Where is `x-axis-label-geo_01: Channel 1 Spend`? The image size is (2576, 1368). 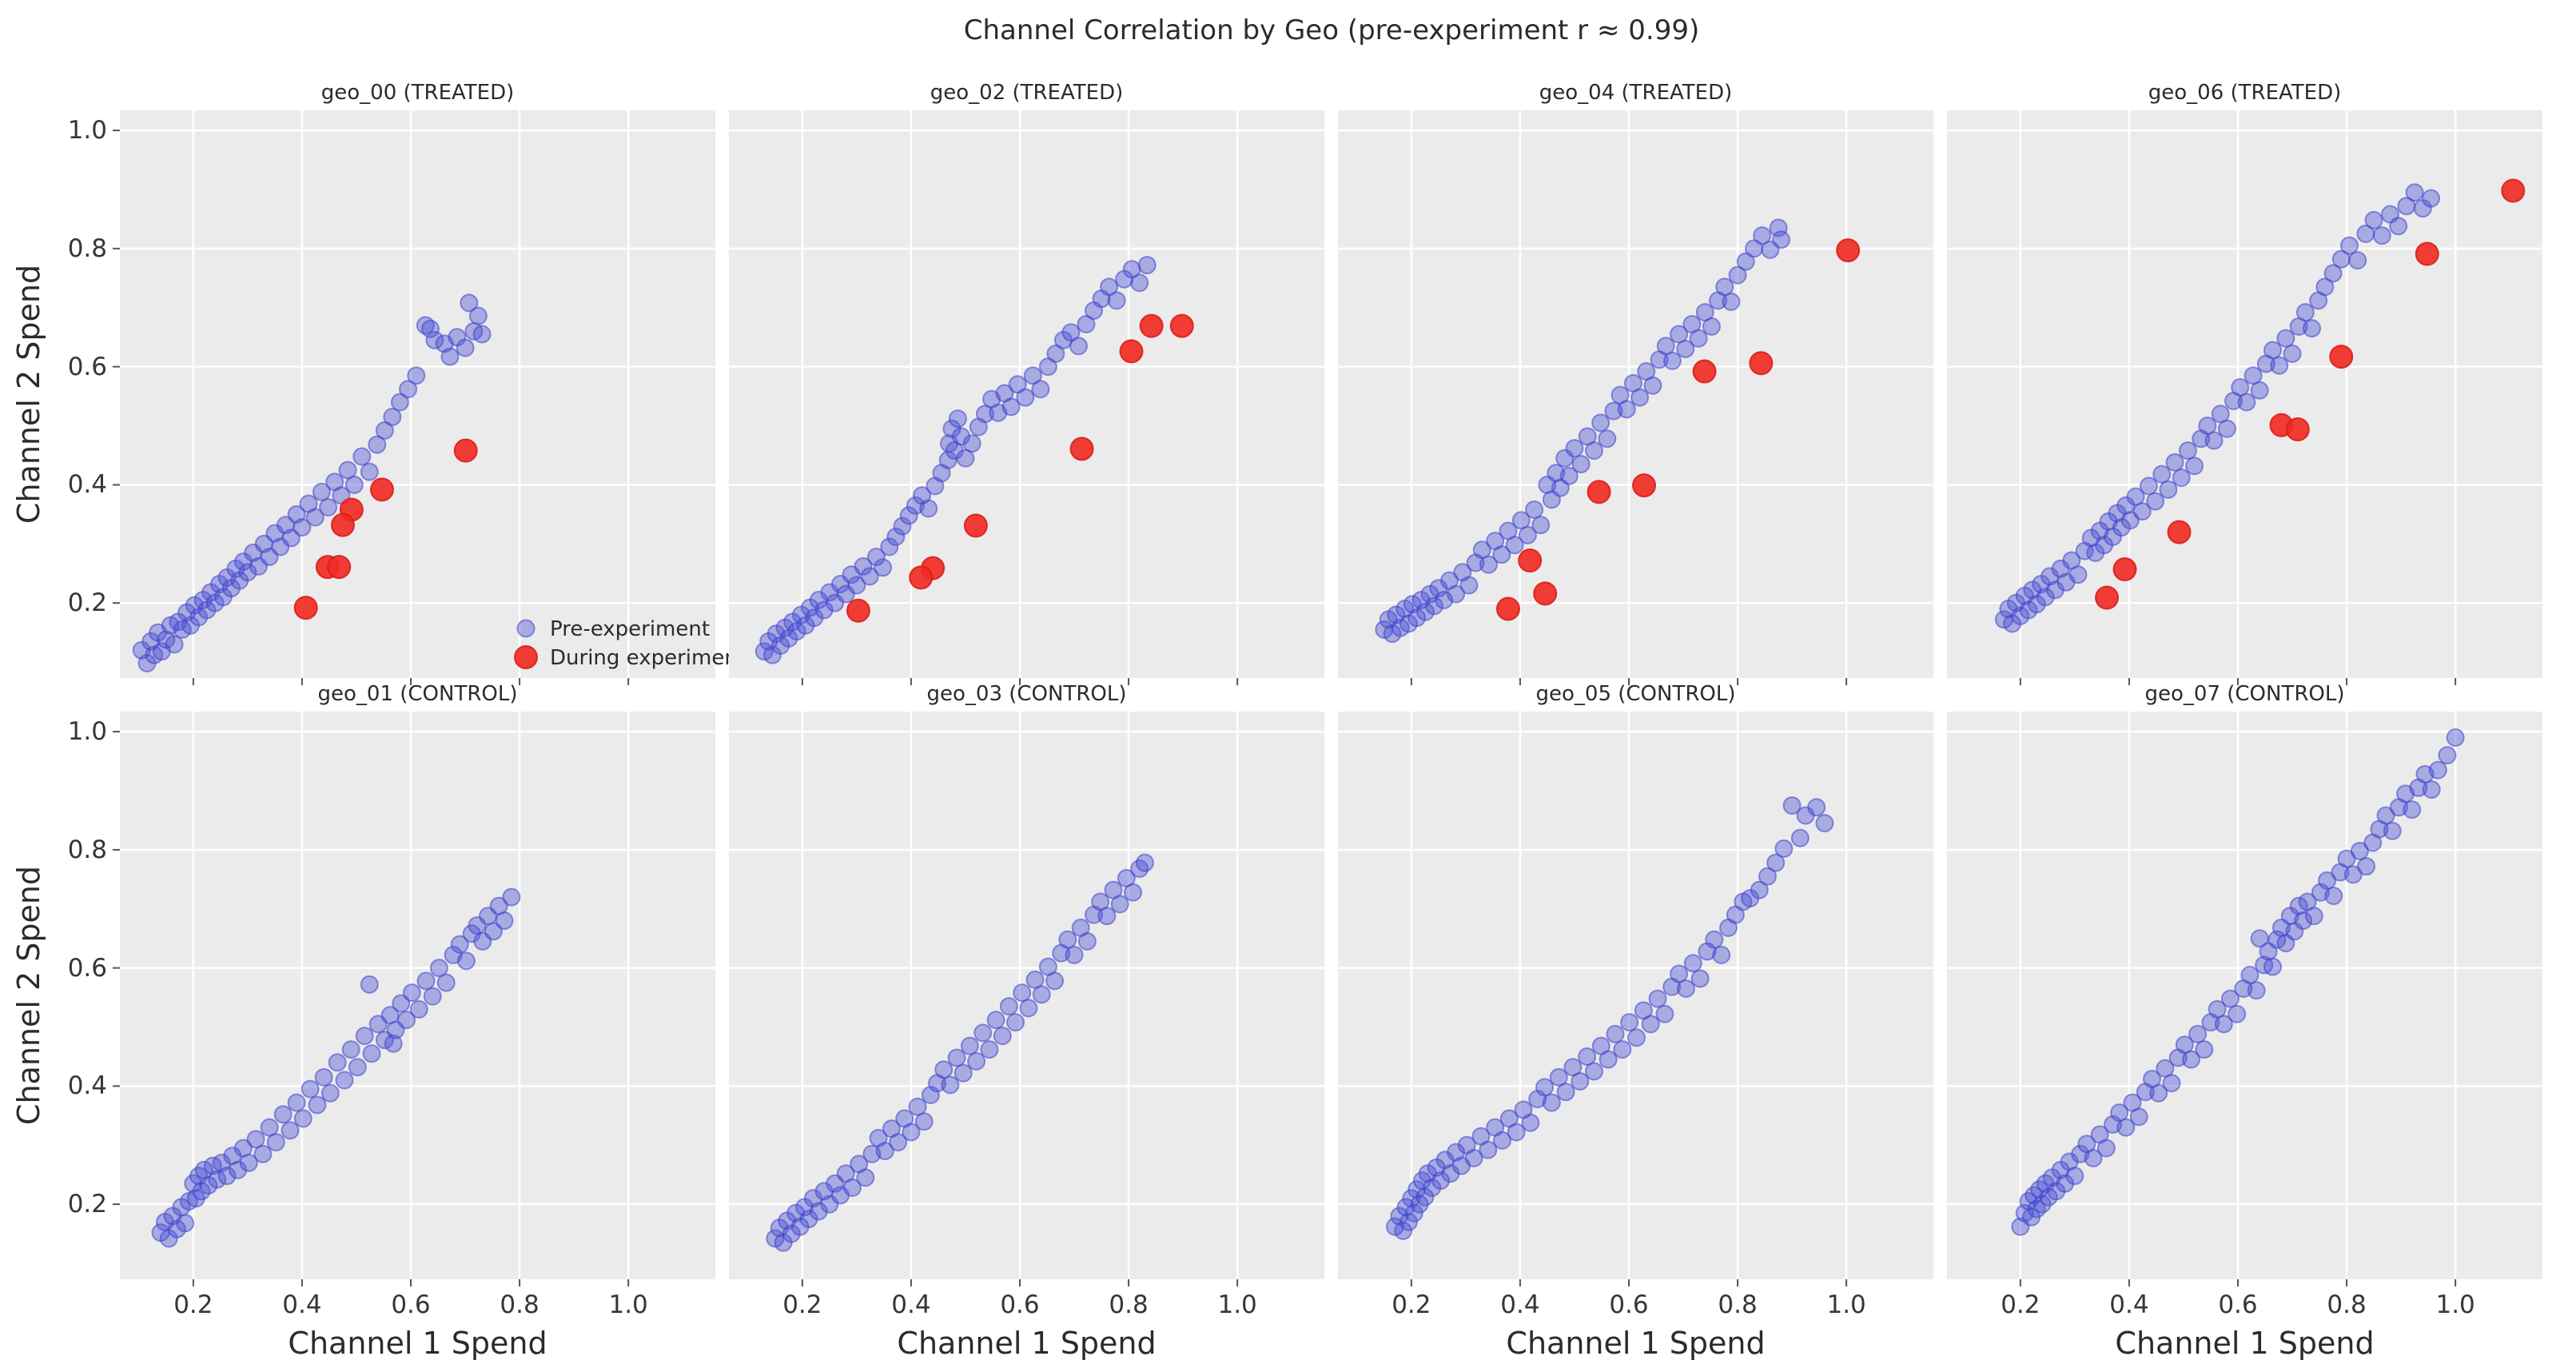 x-axis-label-geo_01: Channel 1 Spend is located at coordinates (417, 1343).